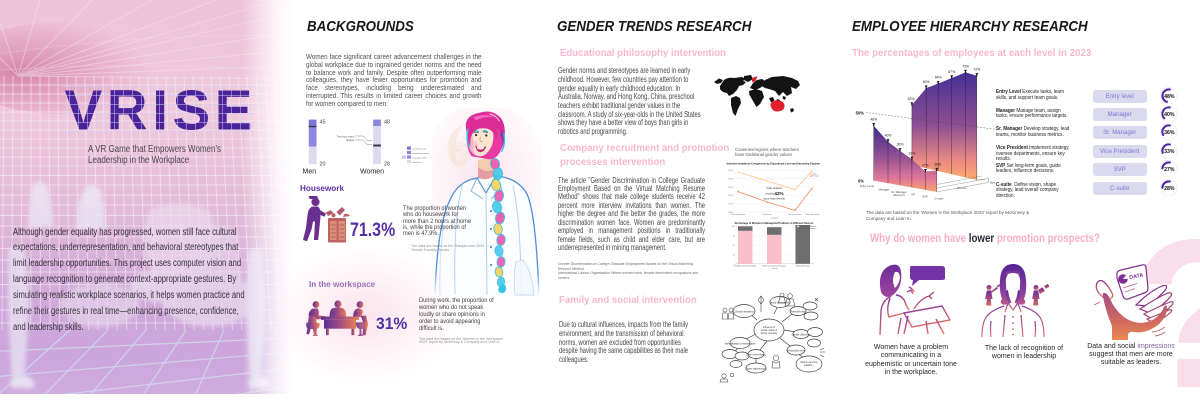 The width and height of the screenshot is (1200, 400). Describe the element at coordinates (387, 123) in the screenshot. I see `svg-text: 48` at that location.